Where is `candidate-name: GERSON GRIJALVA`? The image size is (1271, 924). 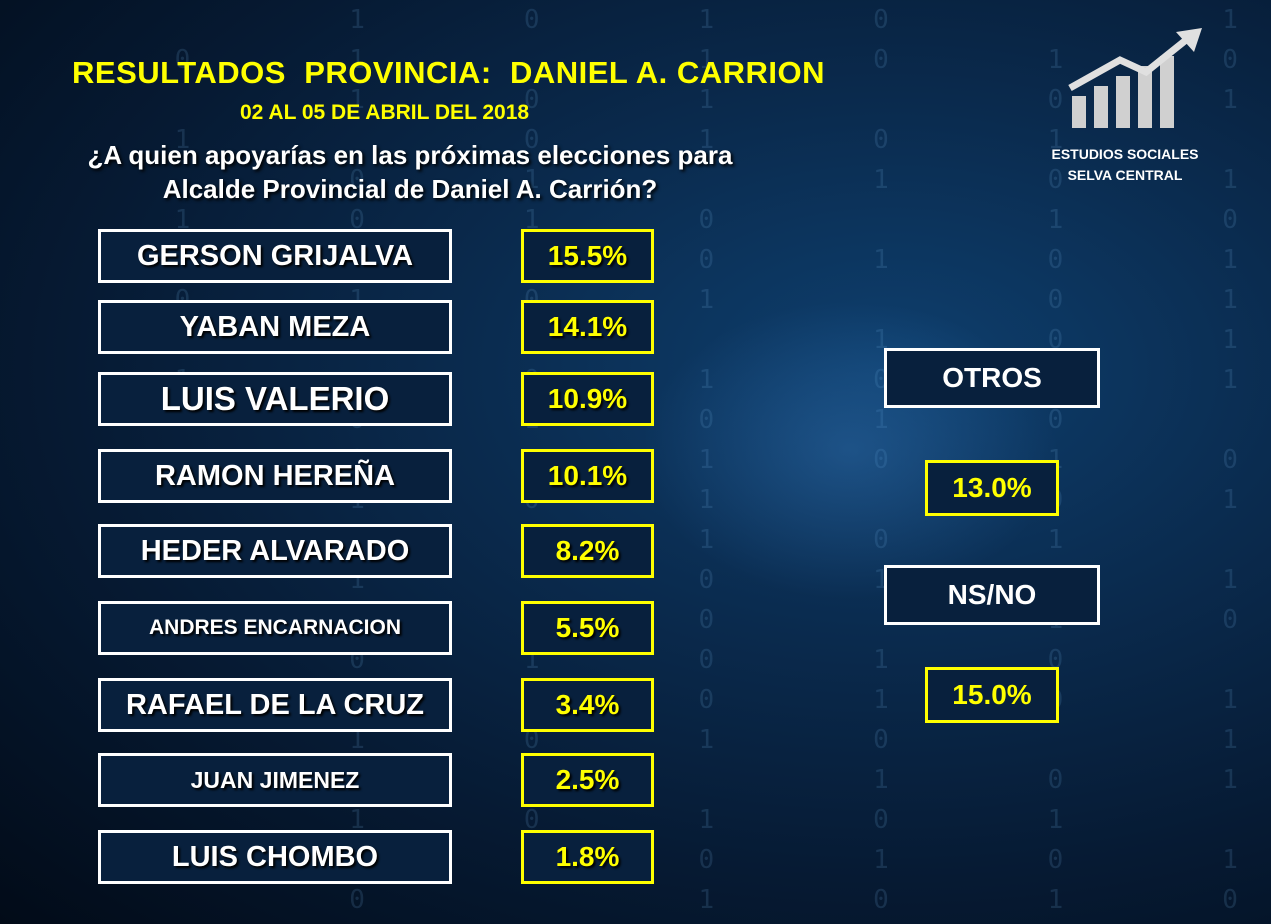
candidate-name: GERSON GRIJALVA is located at coordinates (275, 256).